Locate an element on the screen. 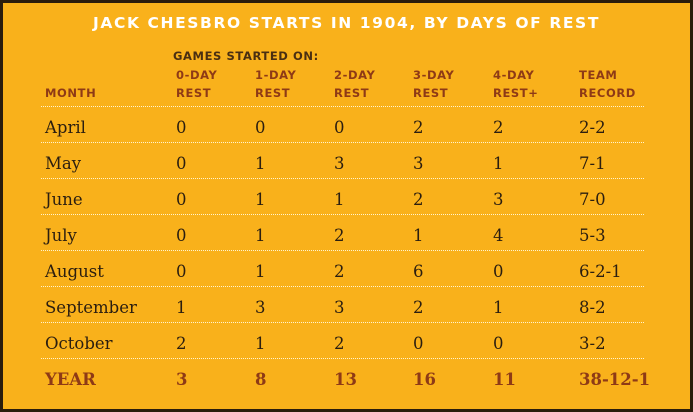 The width and height of the screenshot is (693, 412). table-row: September 1 3 3 2 1 8-2 is located at coordinates (348, 316).